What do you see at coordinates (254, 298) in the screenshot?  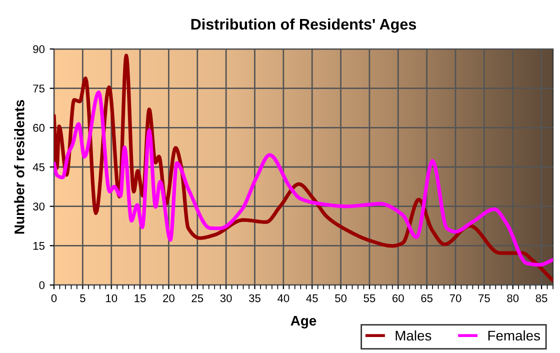 I see `x-tick-label: 35` at bounding box center [254, 298].